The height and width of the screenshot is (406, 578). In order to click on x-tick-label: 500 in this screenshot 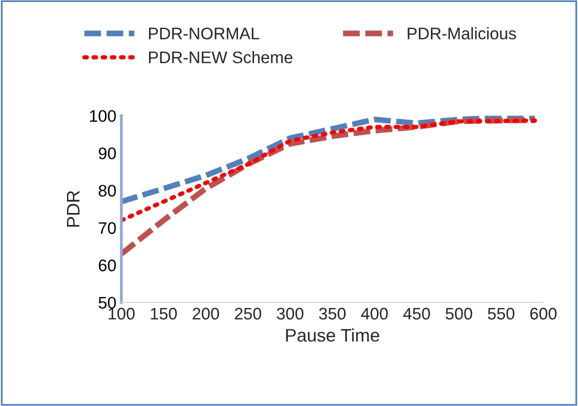, I will do `click(459, 314)`.